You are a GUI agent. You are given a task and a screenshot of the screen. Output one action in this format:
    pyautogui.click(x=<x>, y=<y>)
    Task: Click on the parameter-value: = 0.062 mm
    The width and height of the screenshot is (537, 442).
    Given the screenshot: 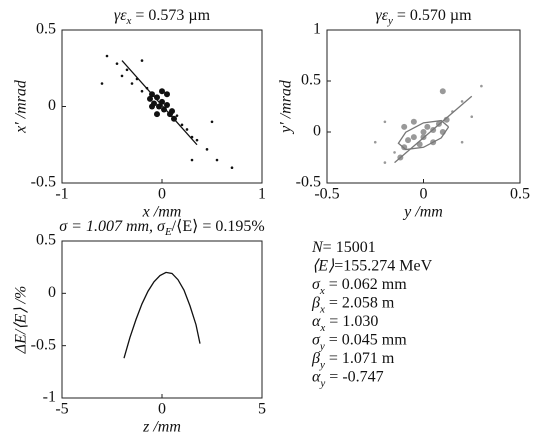 What is the action you would take?
    pyautogui.click(x=366, y=284)
    